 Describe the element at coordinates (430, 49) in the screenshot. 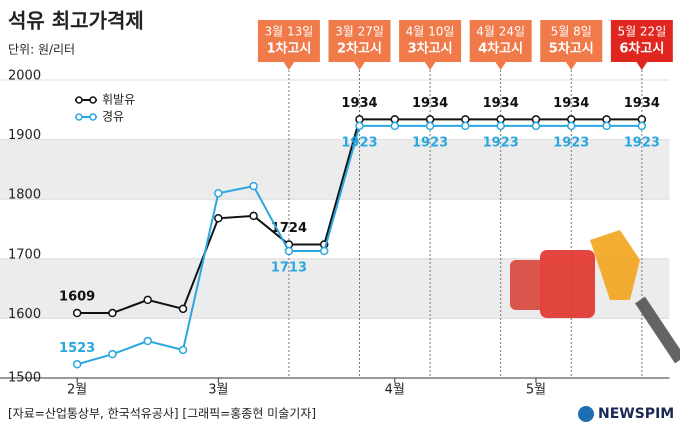

I see `callout-label: 3차고시` at that location.